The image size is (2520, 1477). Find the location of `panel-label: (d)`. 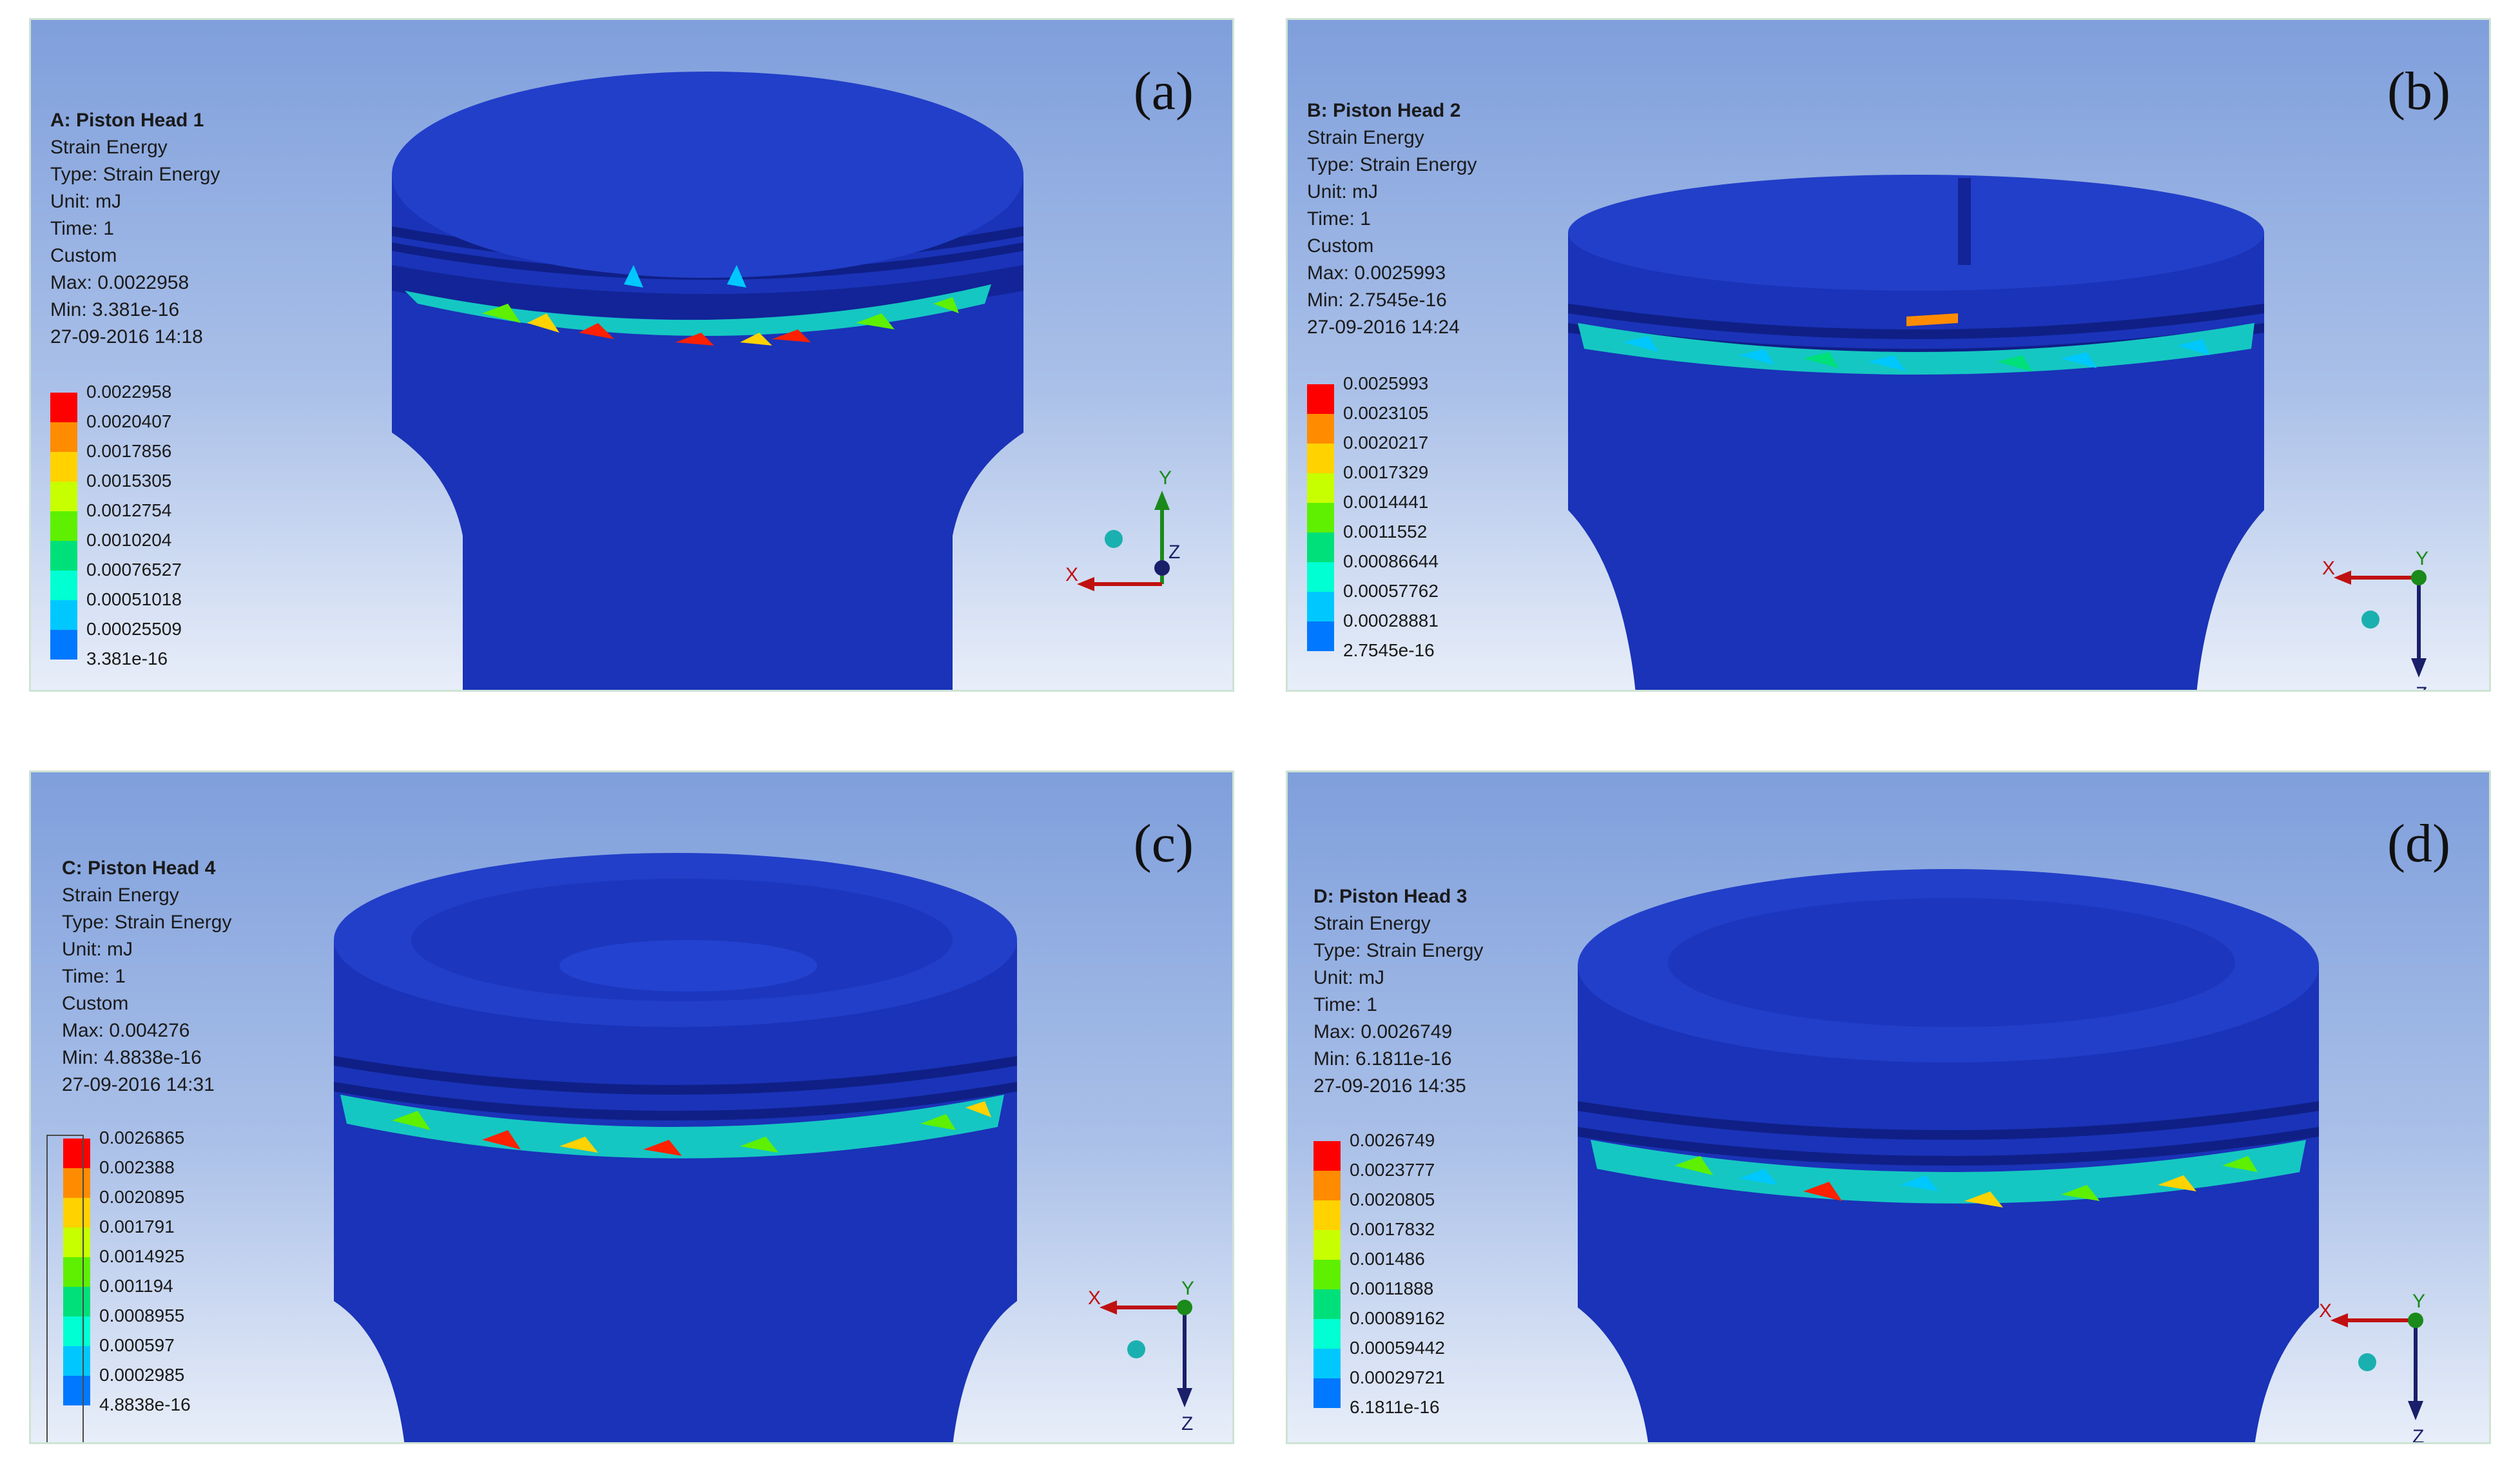

panel-label: (d) is located at coordinates (2418, 844).